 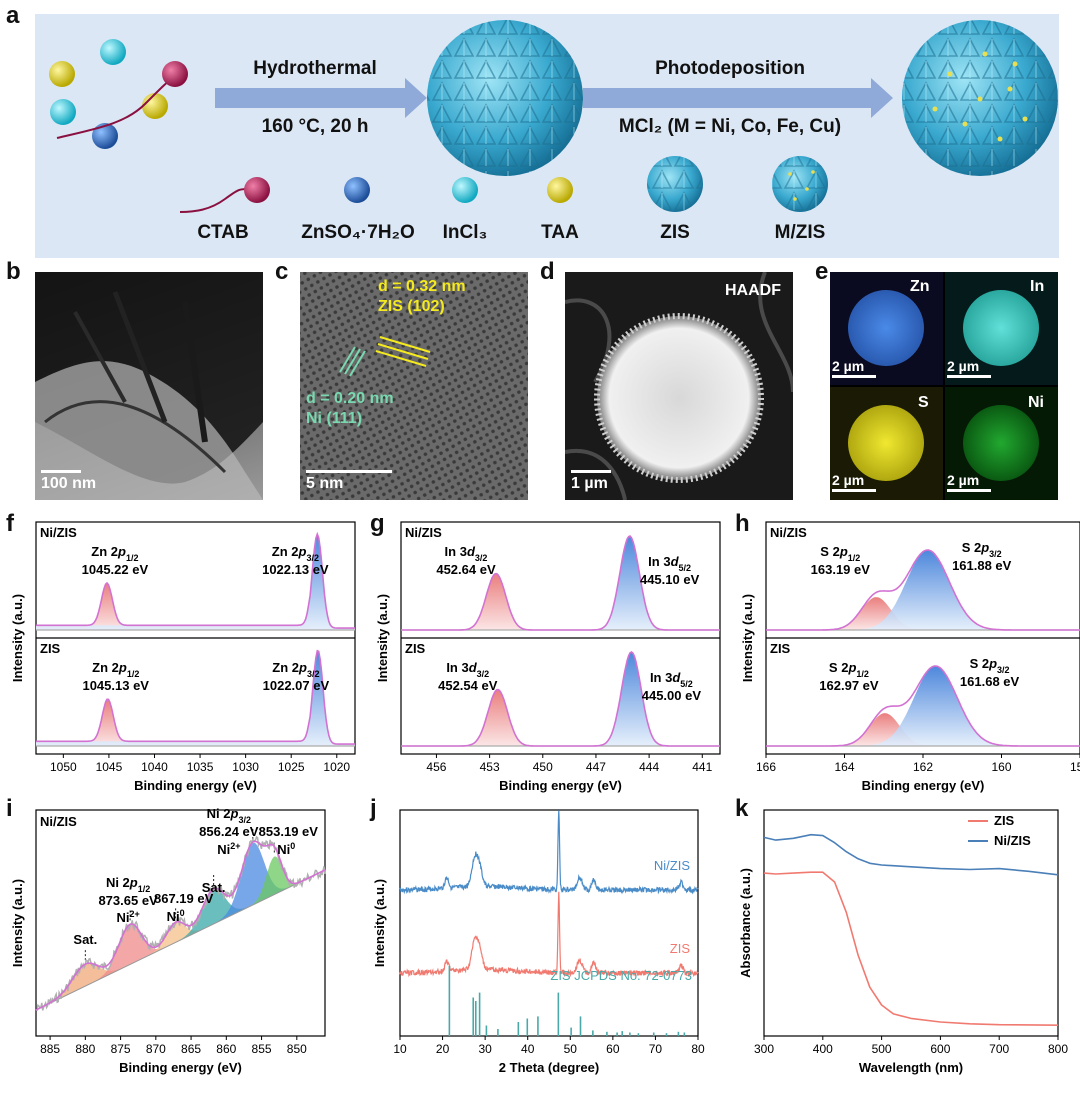 I want to click on scale-bar-e-in: 2 µm, so click(x=969, y=369).